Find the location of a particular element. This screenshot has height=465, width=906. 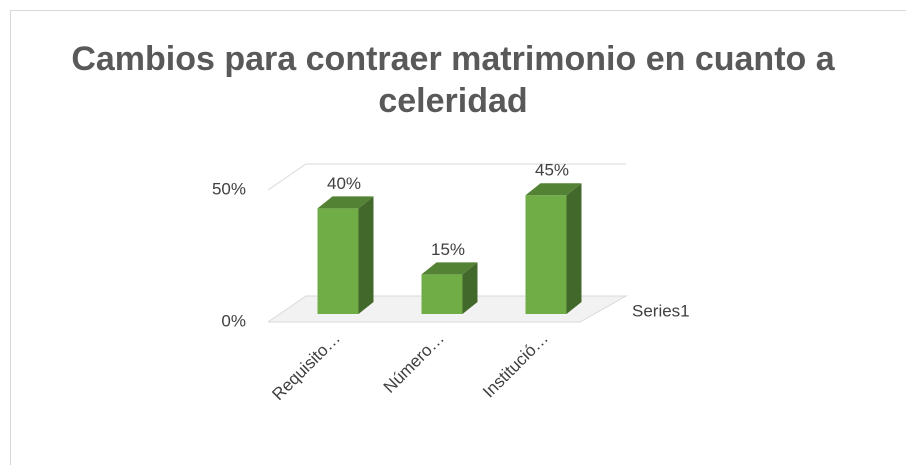

data-label: 15% is located at coordinates (448, 249).